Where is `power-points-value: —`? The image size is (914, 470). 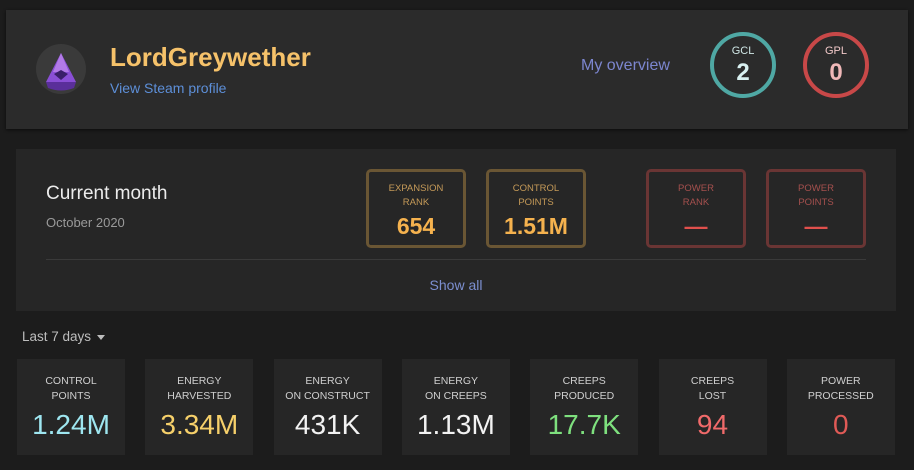
power-points-value: — is located at coordinates (816, 226).